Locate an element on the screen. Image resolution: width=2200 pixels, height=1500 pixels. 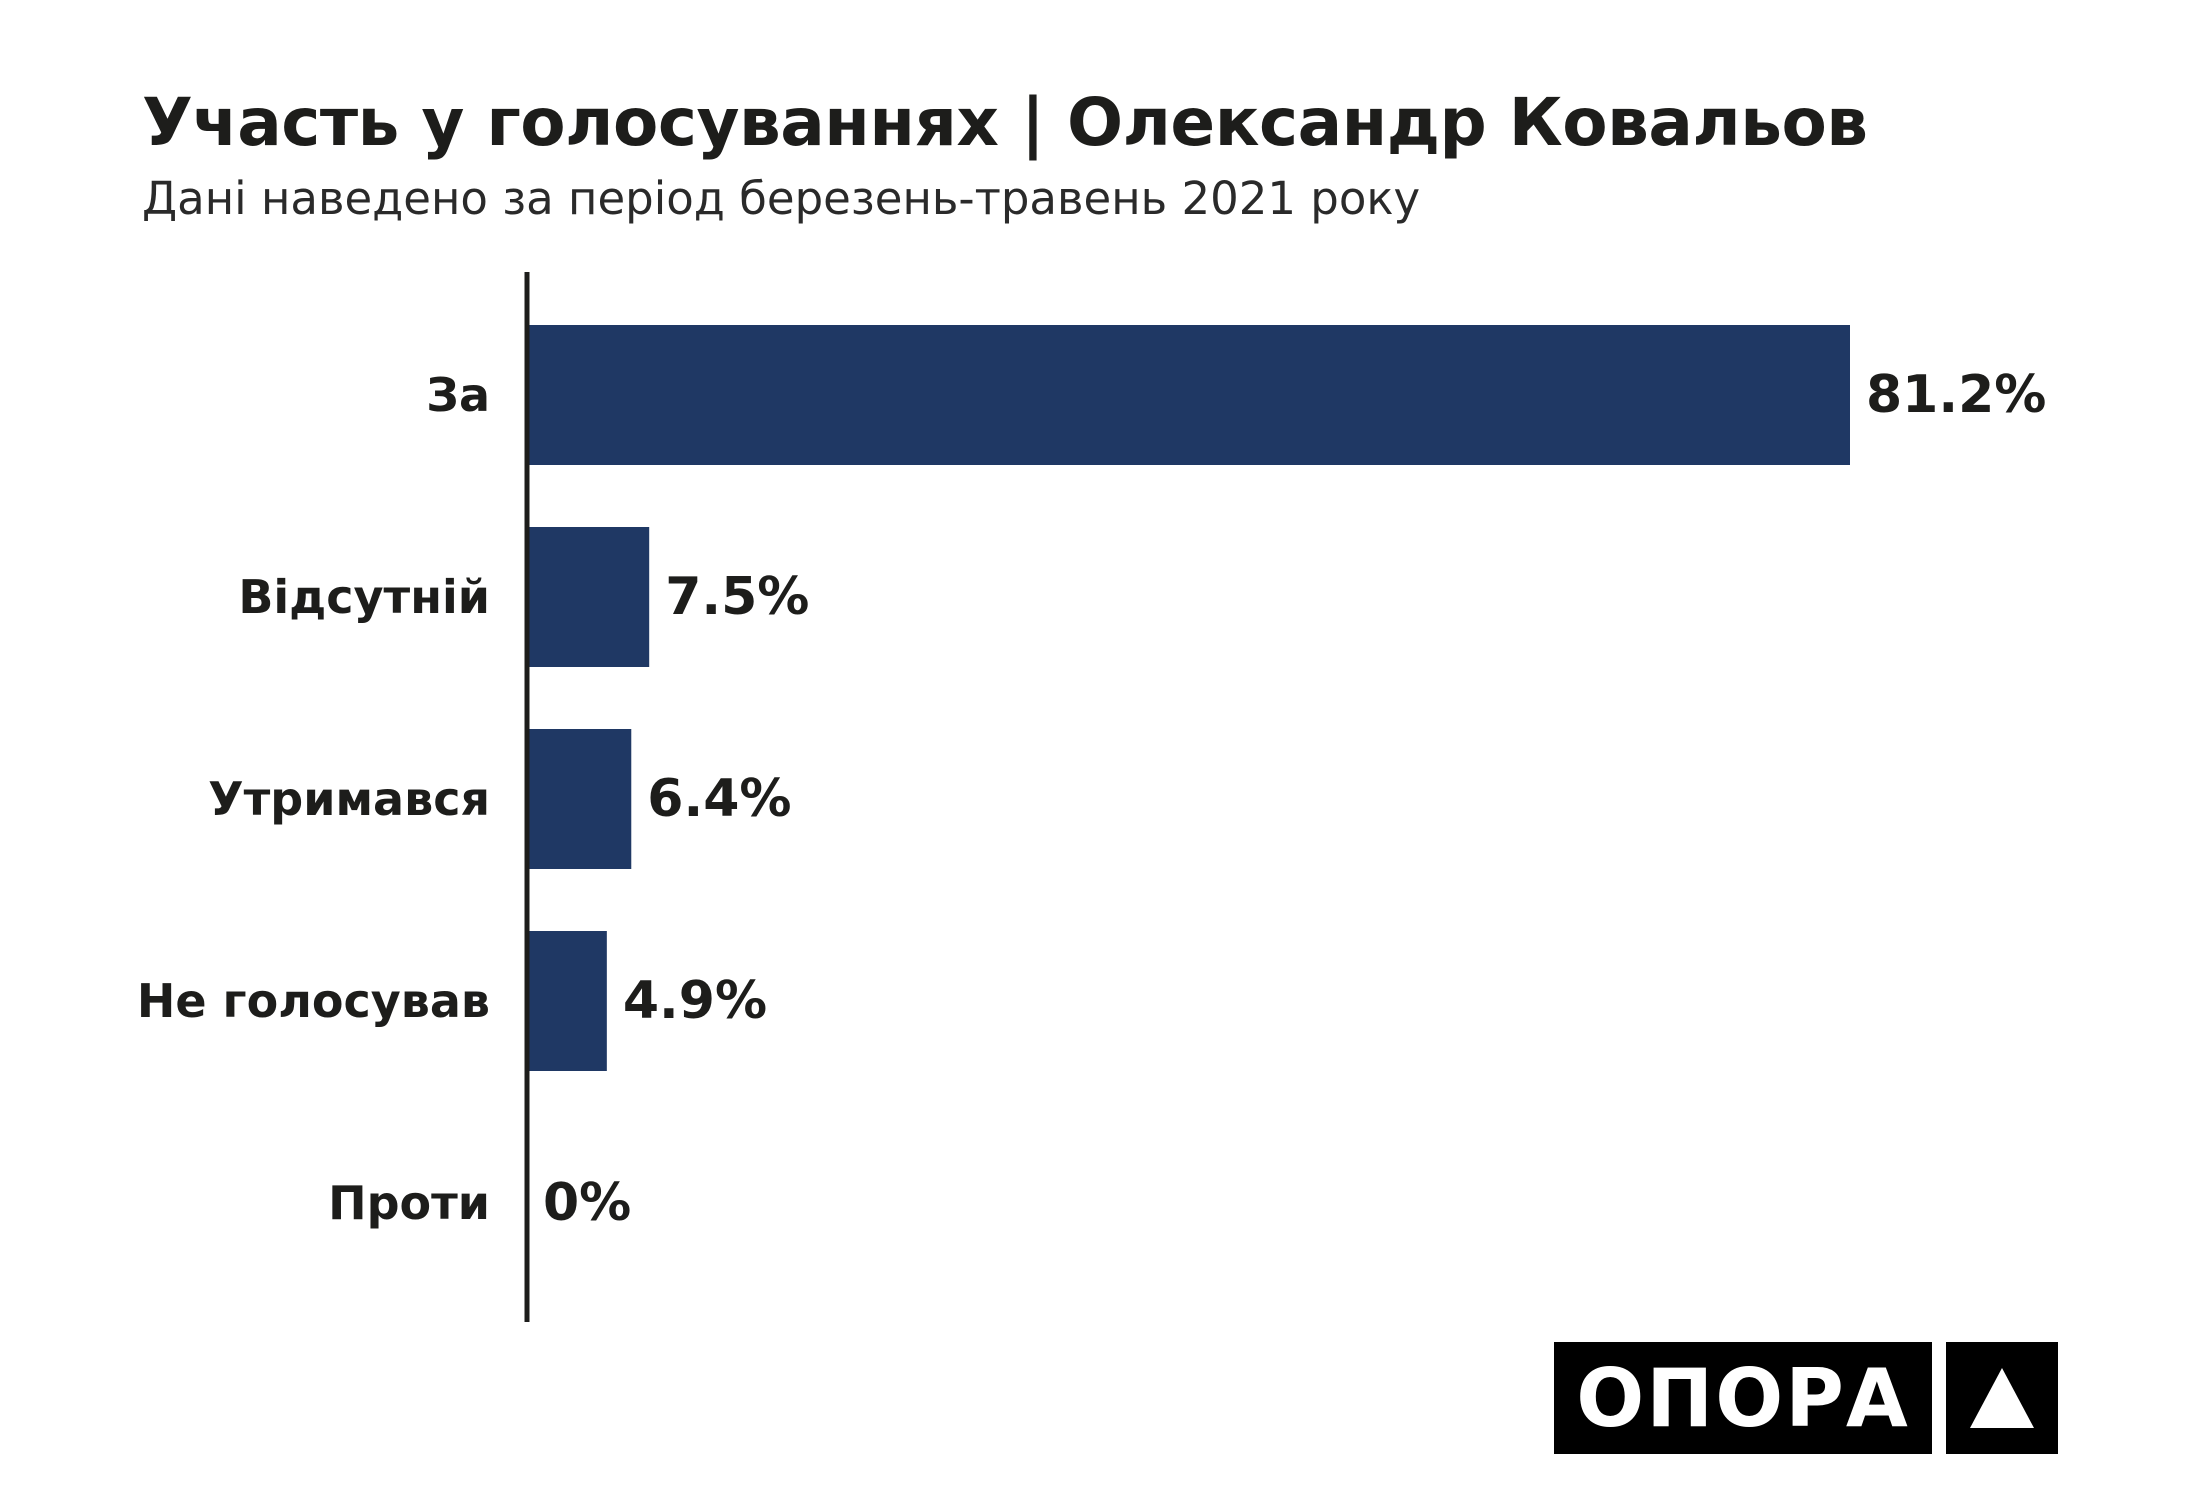
value-label: 0% is located at coordinates (587, 1203).